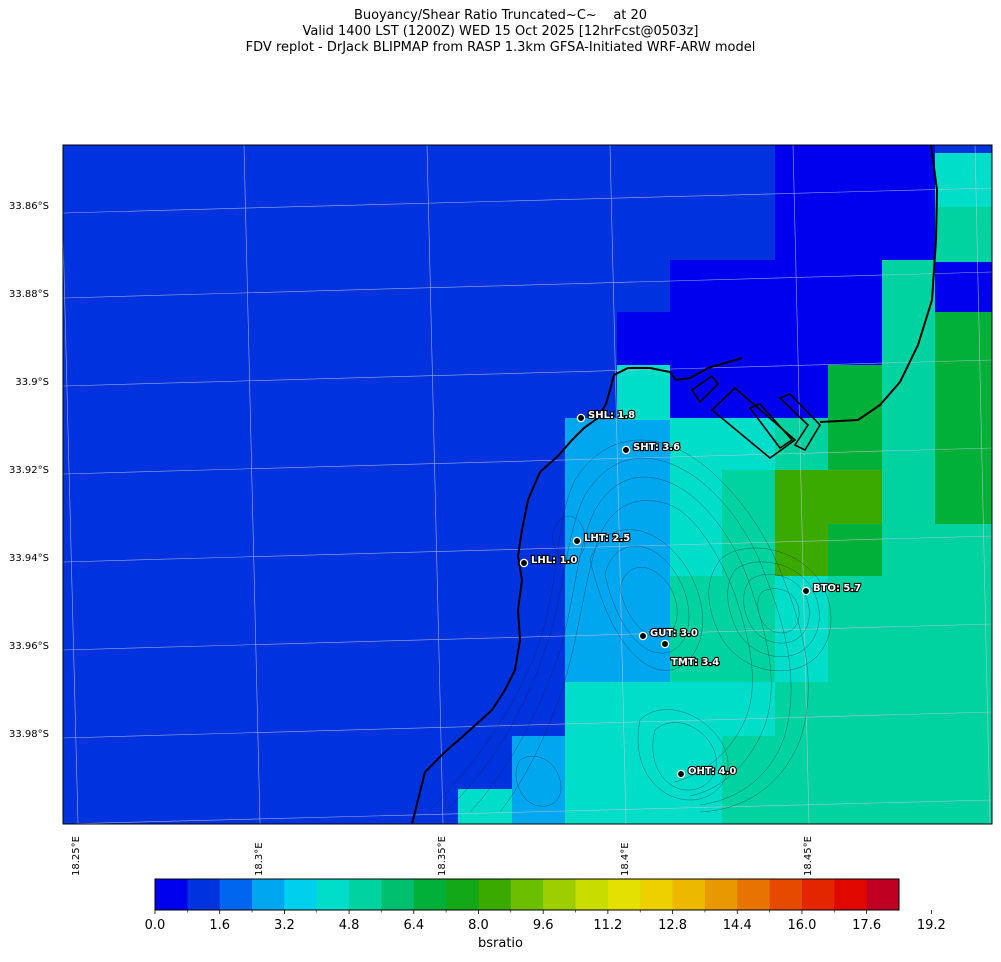 This screenshot has height=962, width=1001. What do you see at coordinates (554, 560) in the screenshot?
I see `station-label-lhl: LHL: 1.0` at bounding box center [554, 560].